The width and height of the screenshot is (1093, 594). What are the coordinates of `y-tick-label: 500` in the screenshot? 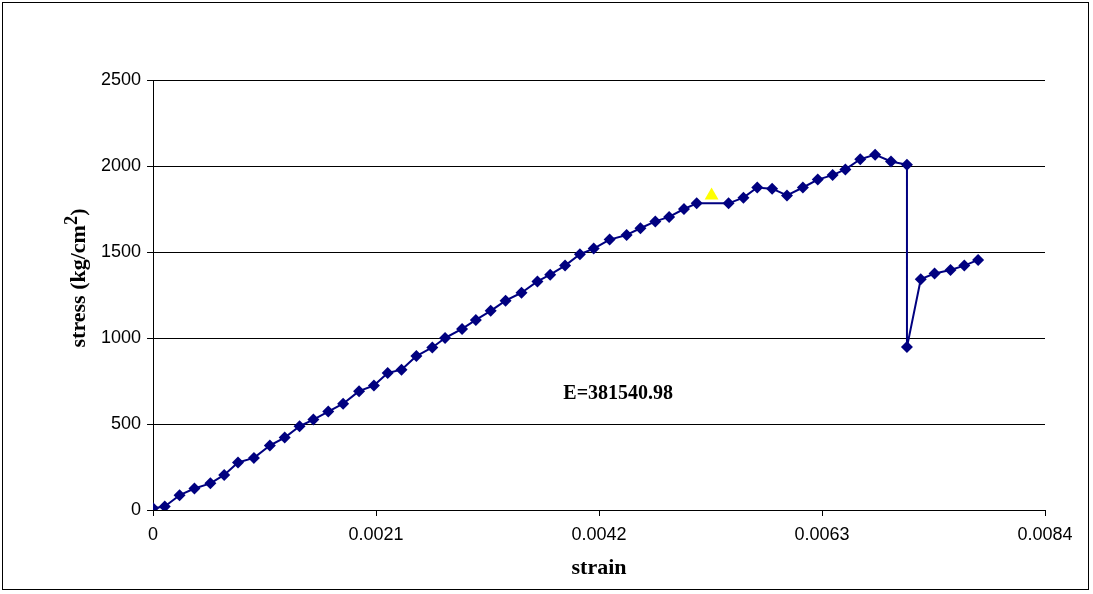 It's located at (126, 422).